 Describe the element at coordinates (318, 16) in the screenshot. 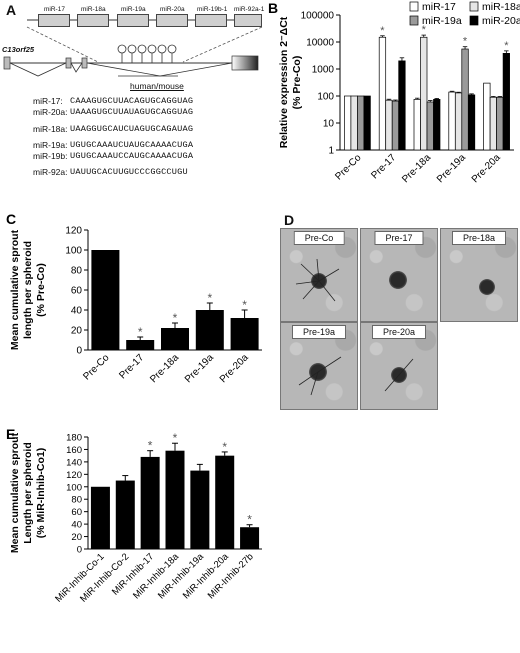

I see `y-tick-label: 100000` at that location.